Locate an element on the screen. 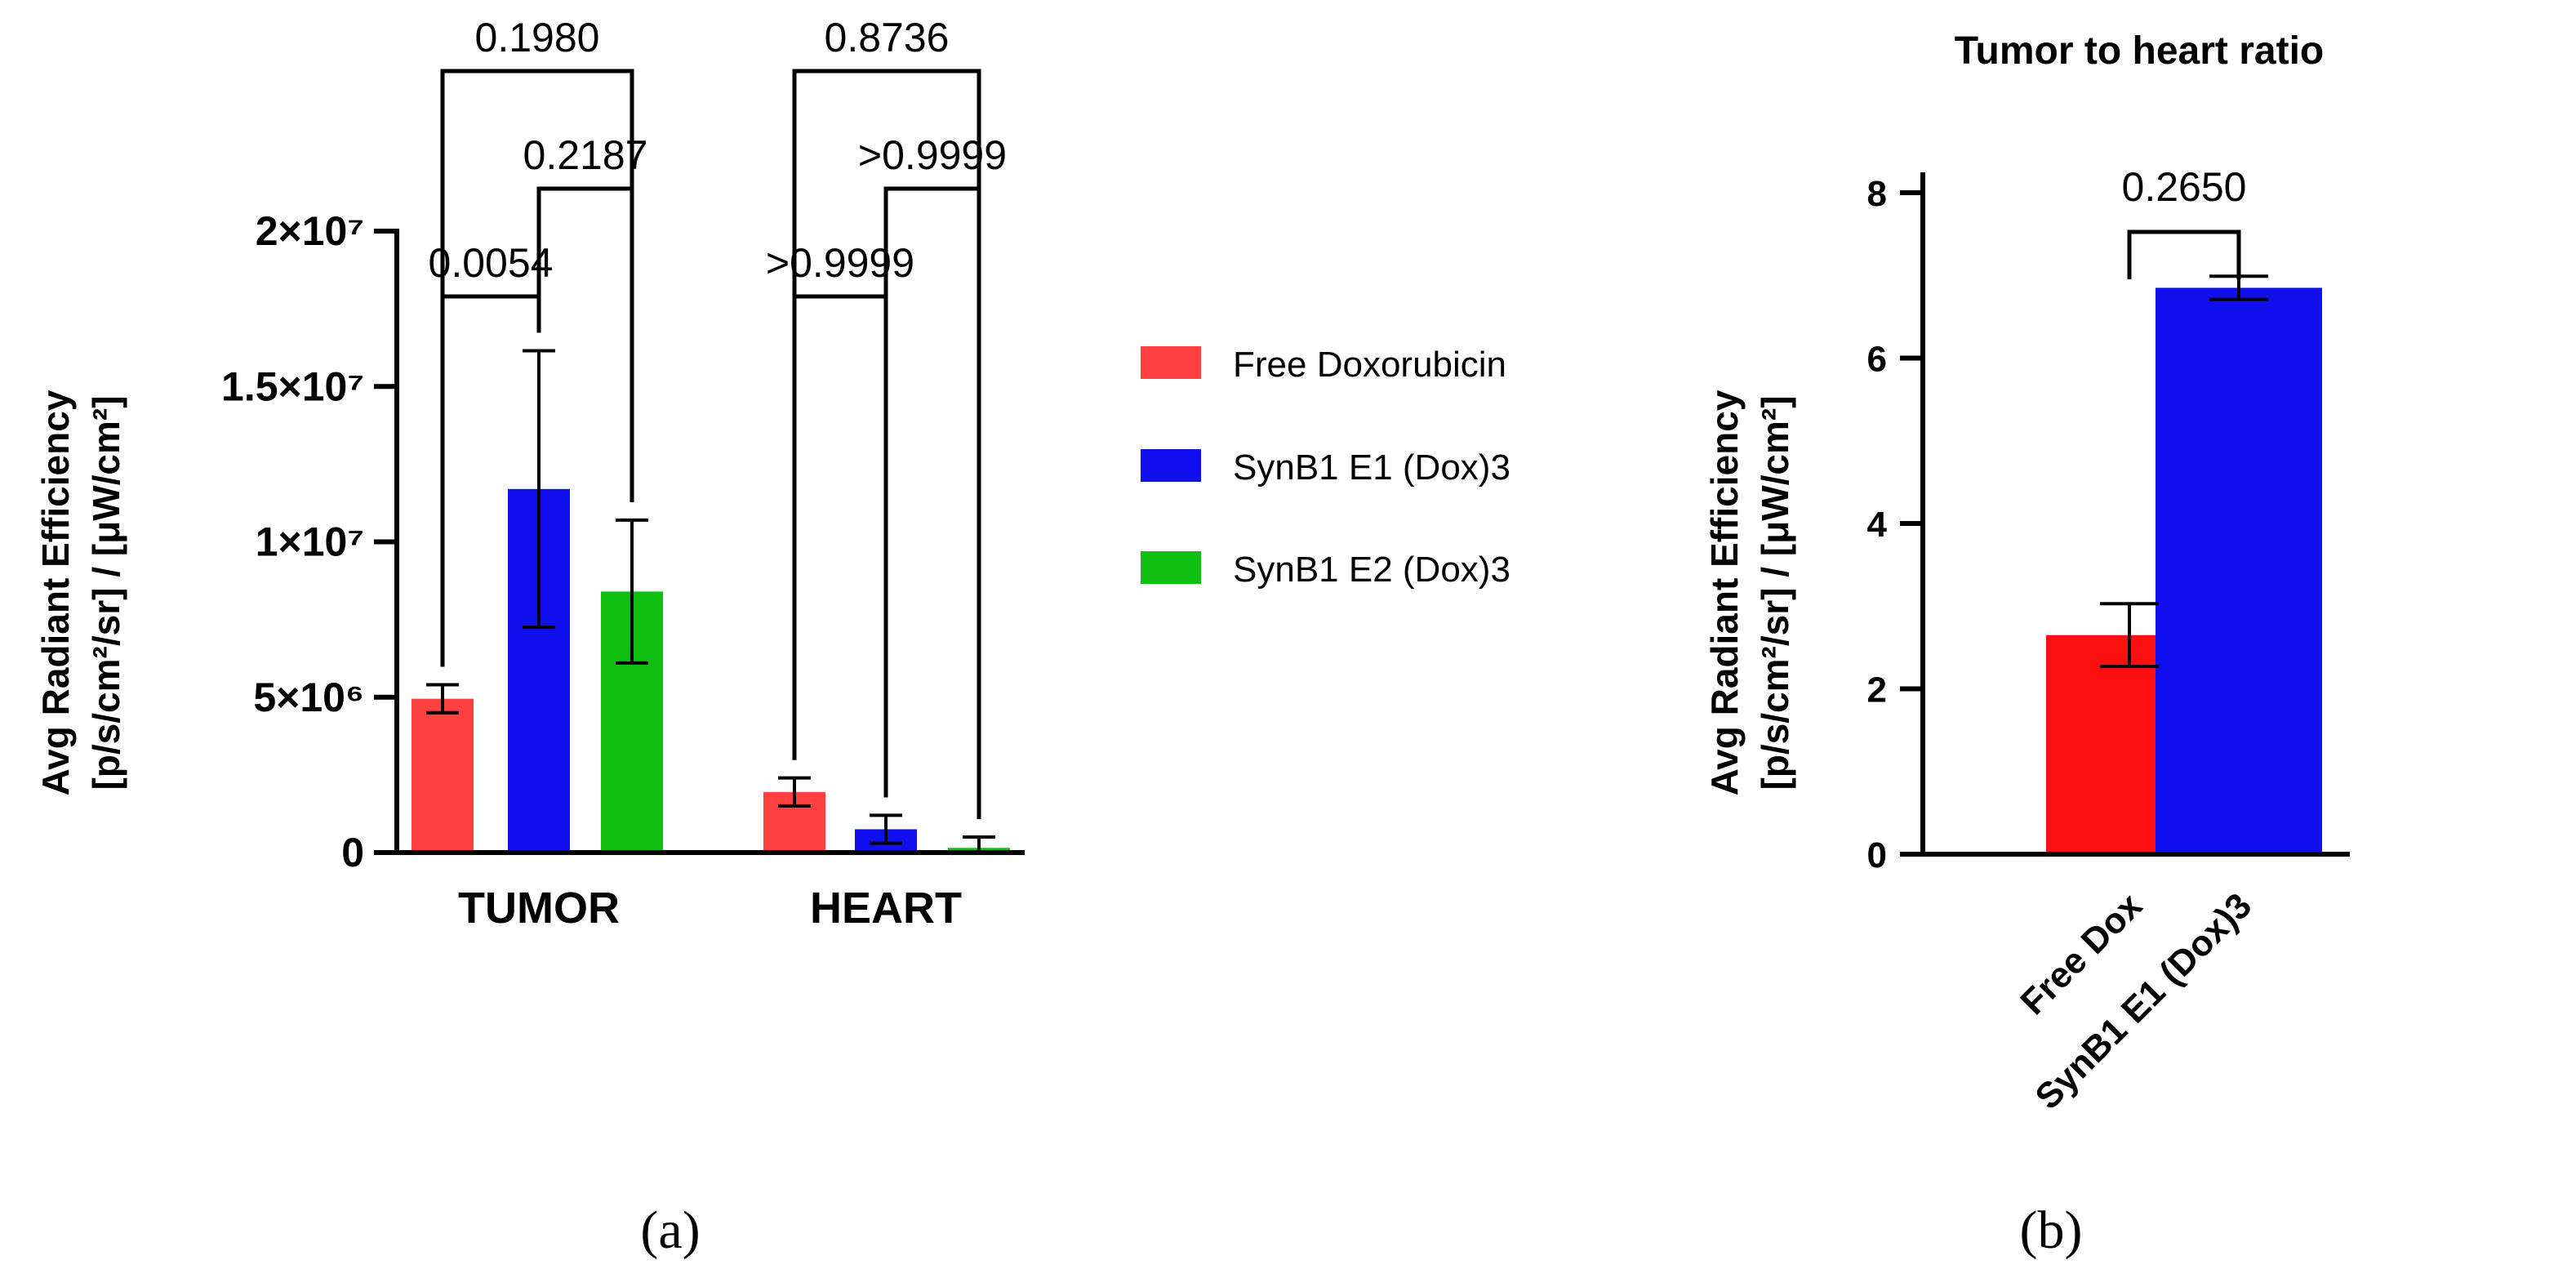 This screenshot has width=2576, height=1287. chart-a-ylabel-line2: [p/s/cm²/sr] / [μW/cm²] is located at coordinates (106, 592).